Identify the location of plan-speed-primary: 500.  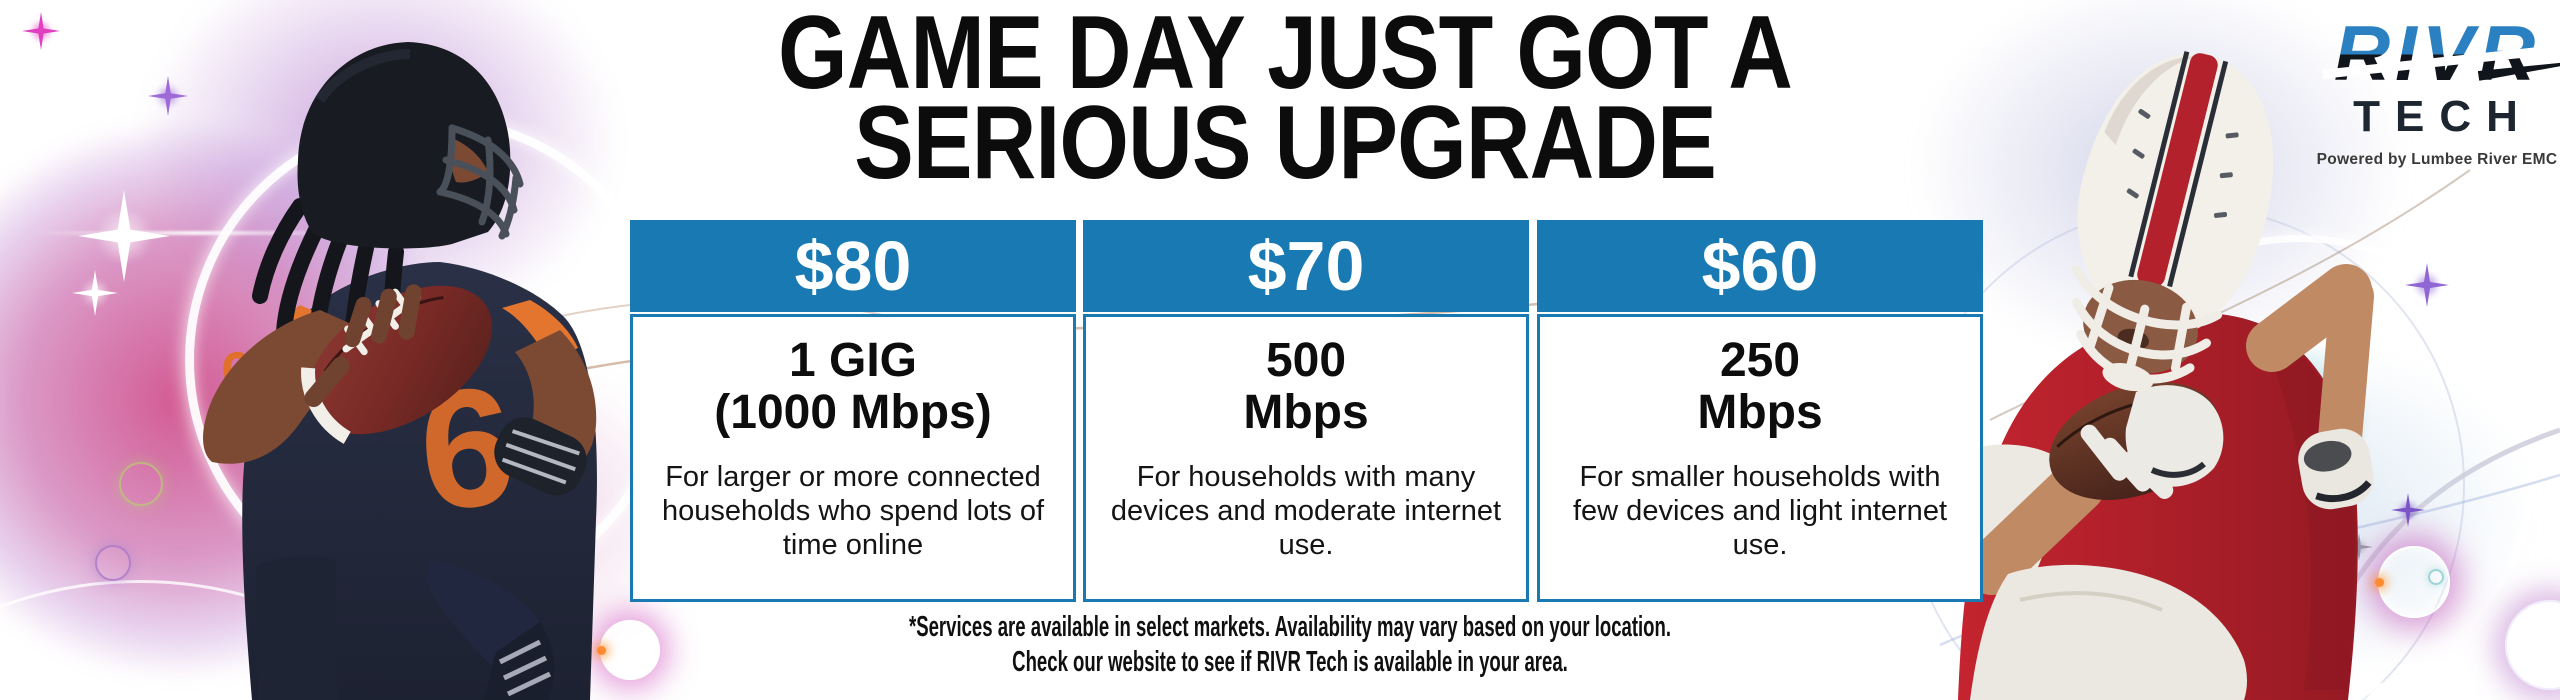
(1306, 360).